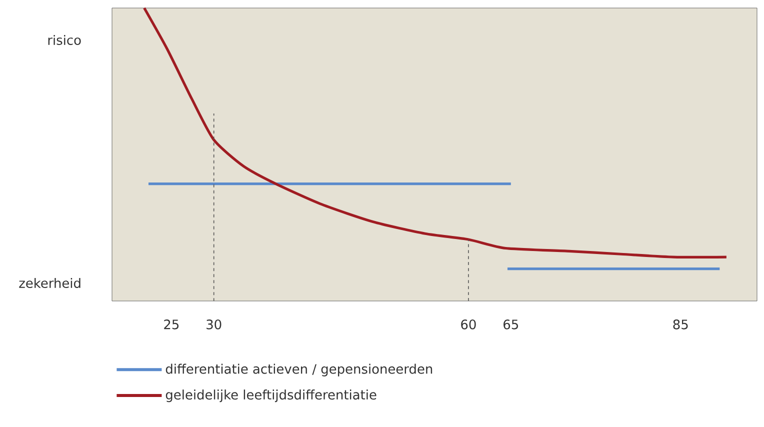 The image size is (764, 427). What do you see at coordinates (271, 396) in the screenshot?
I see `legend-label: geleidelijke leeftijdsdifferentiatie` at bounding box center [271, 396].